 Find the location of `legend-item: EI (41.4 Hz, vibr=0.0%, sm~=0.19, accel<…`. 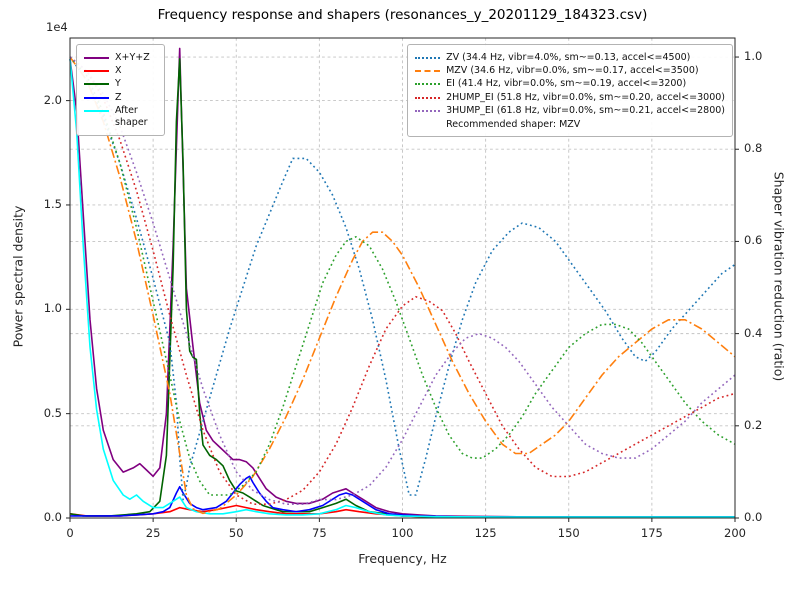

legend-item: EI (41.4 Hz, vibr=0.0%, sm~=0.19, accel<… is located at coordinates (570, 84).